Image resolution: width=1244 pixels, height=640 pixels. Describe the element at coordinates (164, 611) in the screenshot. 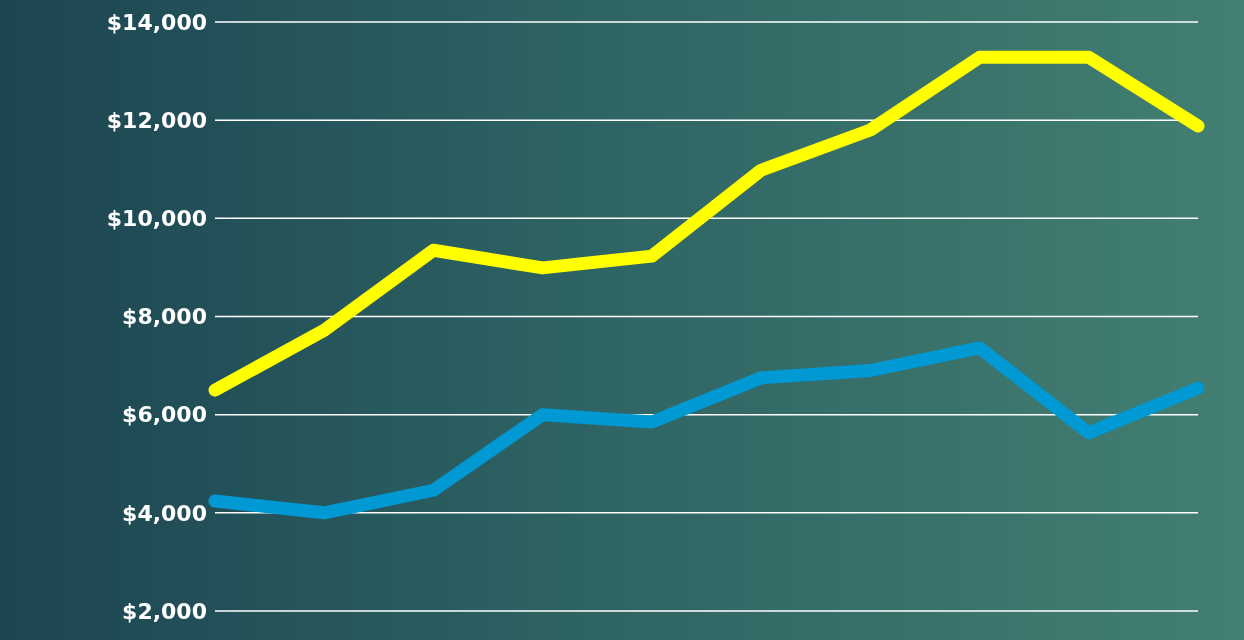

I see `y-tick-label: $2,000` at that location.